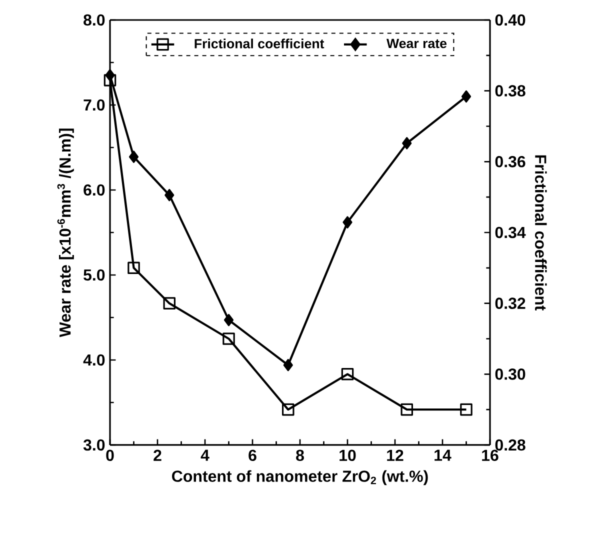  What do you see at coordinates (300, 456) in the screenshot?
I see `x-tick-label: 8` at bounding box center [300, 456].